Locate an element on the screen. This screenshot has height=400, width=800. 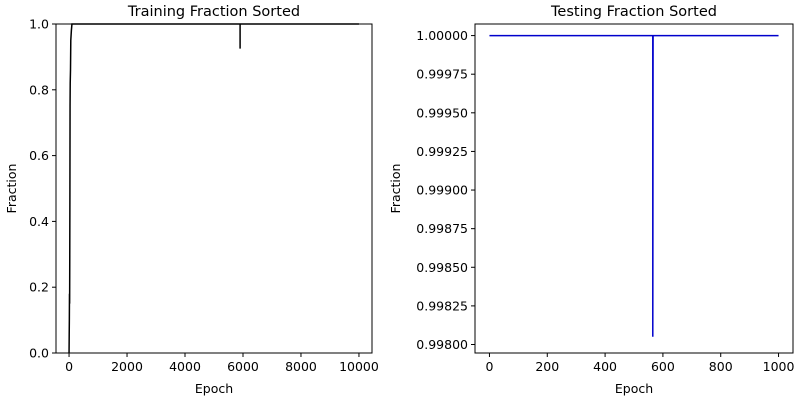
y-tick-label: 1.0 is located at coordinates (39, 24).